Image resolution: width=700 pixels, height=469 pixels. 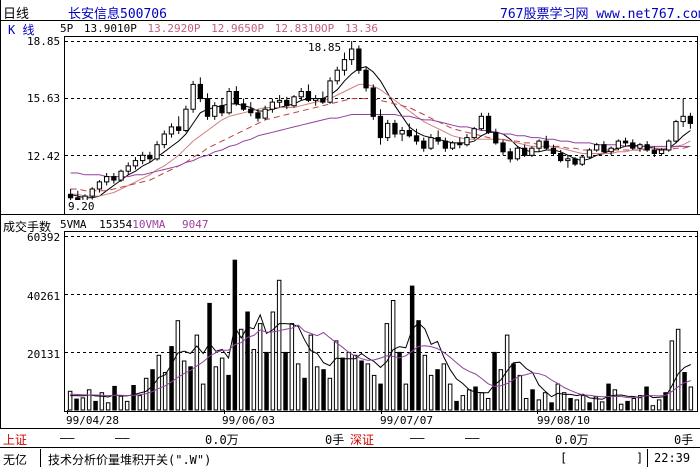 I want to click on input-bracket-open: [, so click(x=564, y=458).